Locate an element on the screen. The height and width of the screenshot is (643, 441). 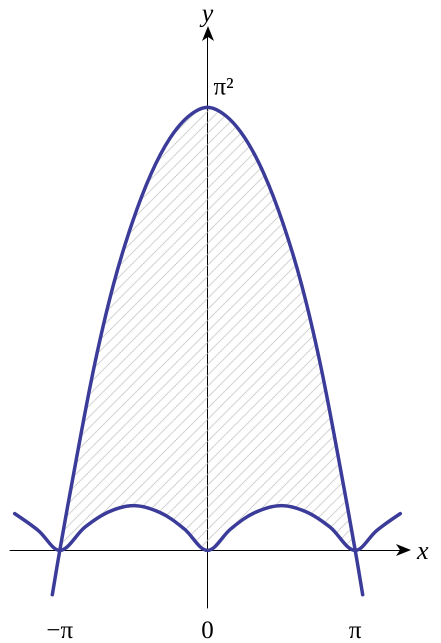
x-tick-label: −π is located at coordinates (60, 630).